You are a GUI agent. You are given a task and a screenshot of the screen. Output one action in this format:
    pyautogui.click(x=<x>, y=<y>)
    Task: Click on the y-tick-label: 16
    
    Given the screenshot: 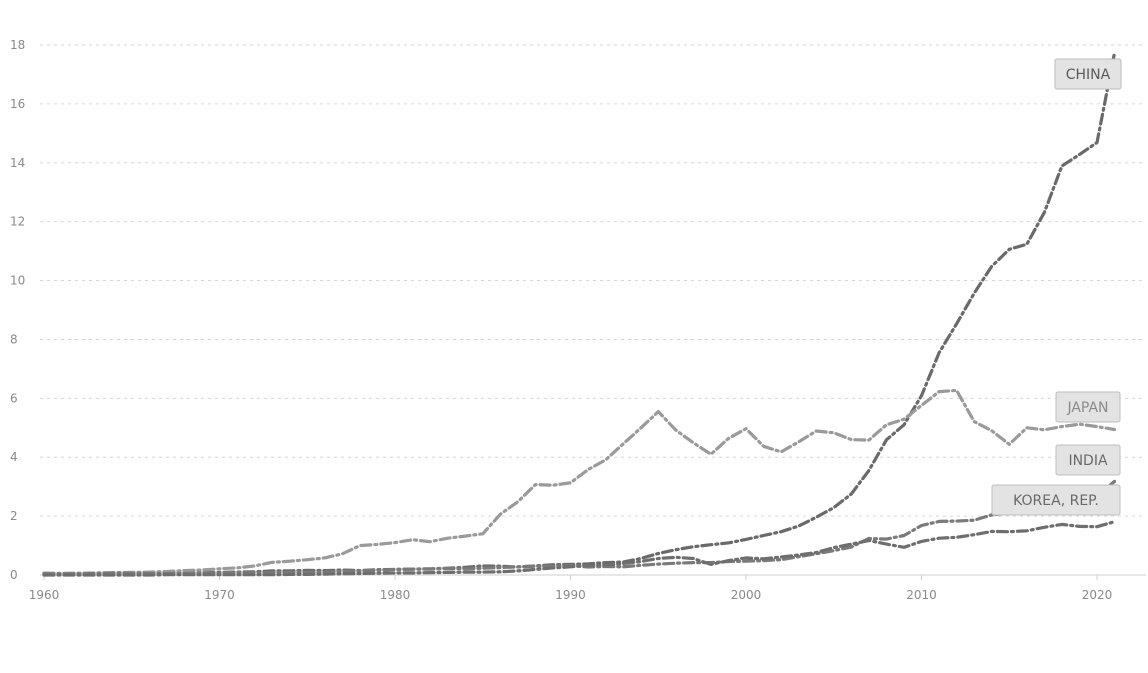 What is the action you would take?
    pyautogui.click(x=17, y=104)
    